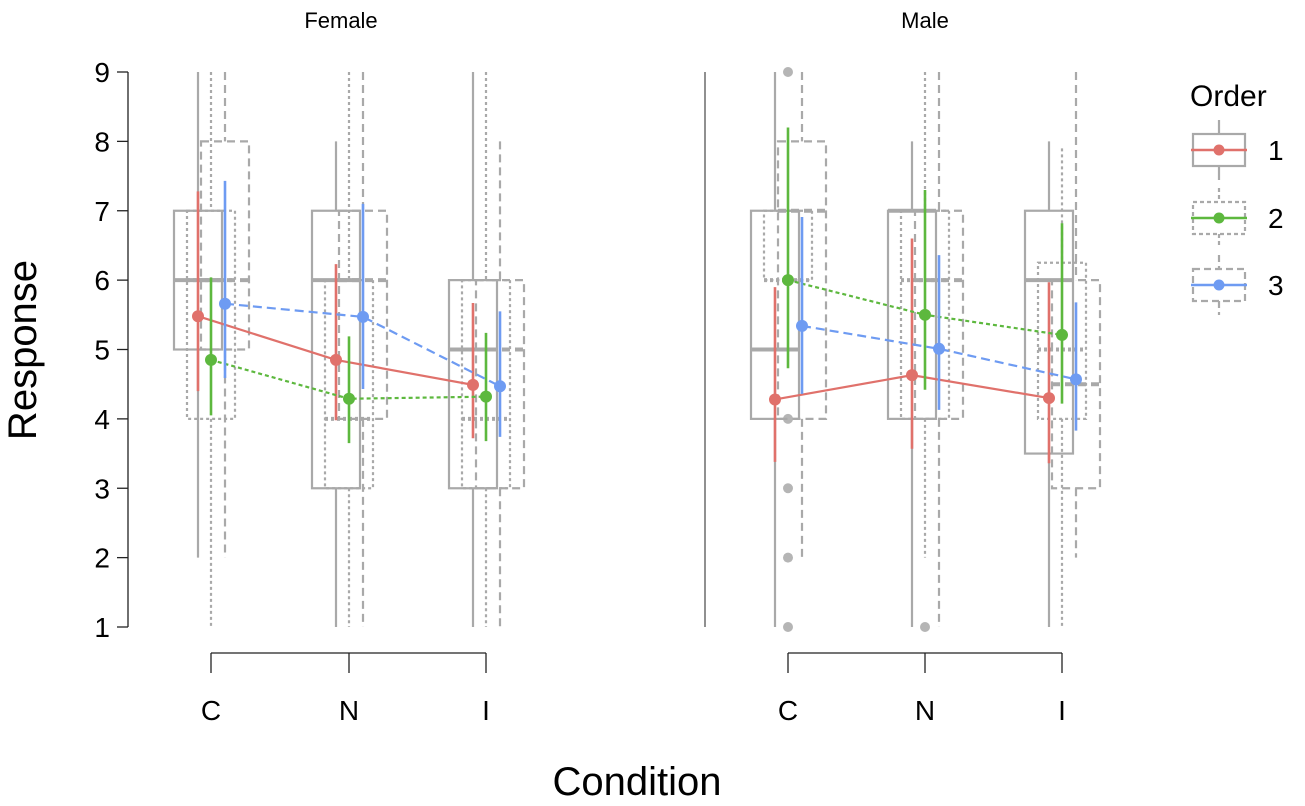 The height and width of the screenshot is (806, 1305). Describe the element at coordinates (102, 488) in the screenshot. I see `y-tick-label: 3` at that location.